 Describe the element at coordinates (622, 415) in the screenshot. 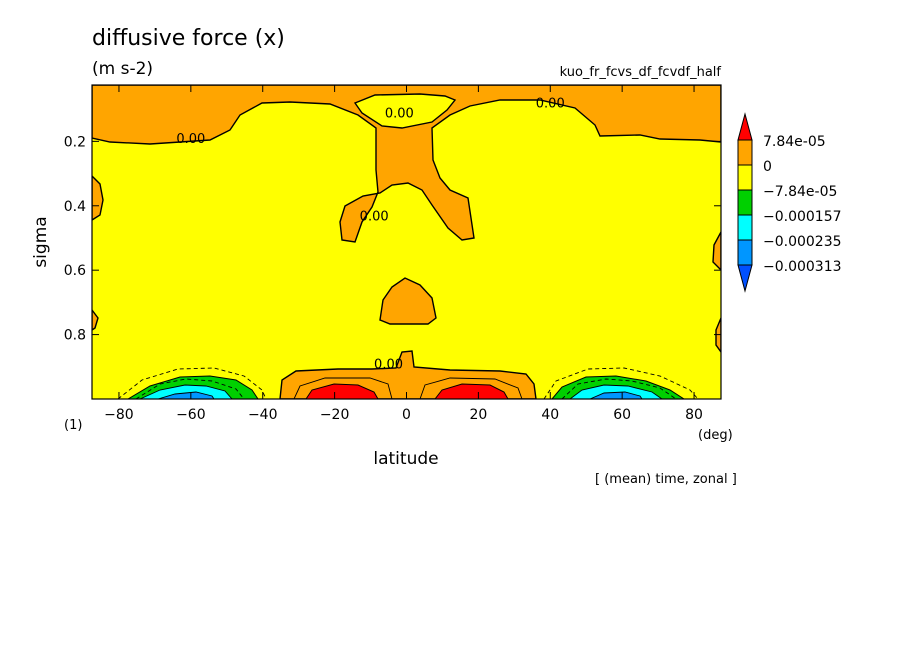

I see `x-tick-label: 60` at that location.